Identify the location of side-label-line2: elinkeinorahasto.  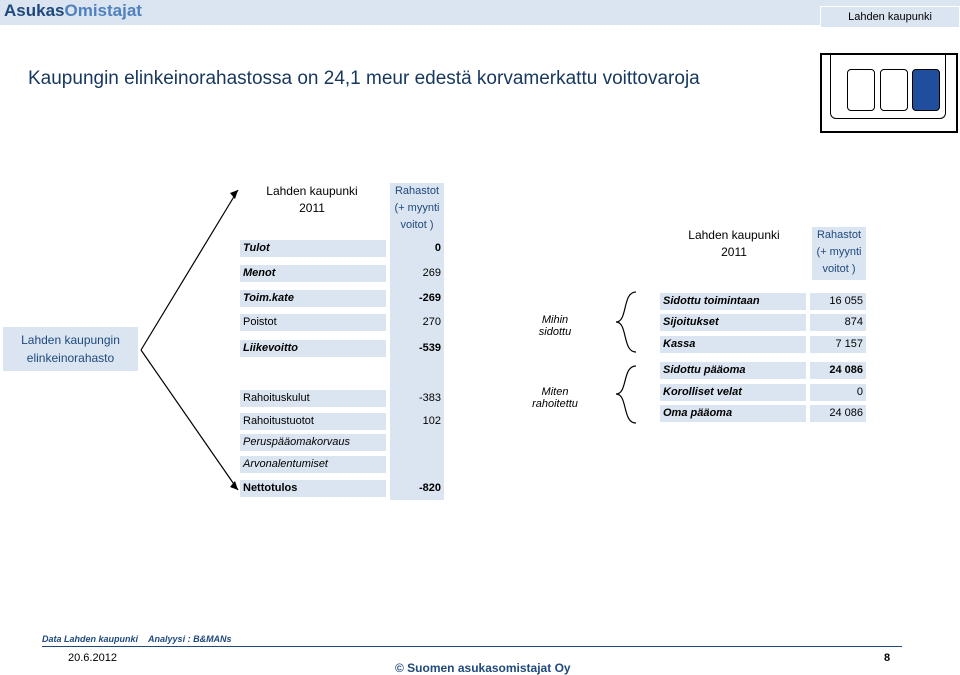
(70, 358).